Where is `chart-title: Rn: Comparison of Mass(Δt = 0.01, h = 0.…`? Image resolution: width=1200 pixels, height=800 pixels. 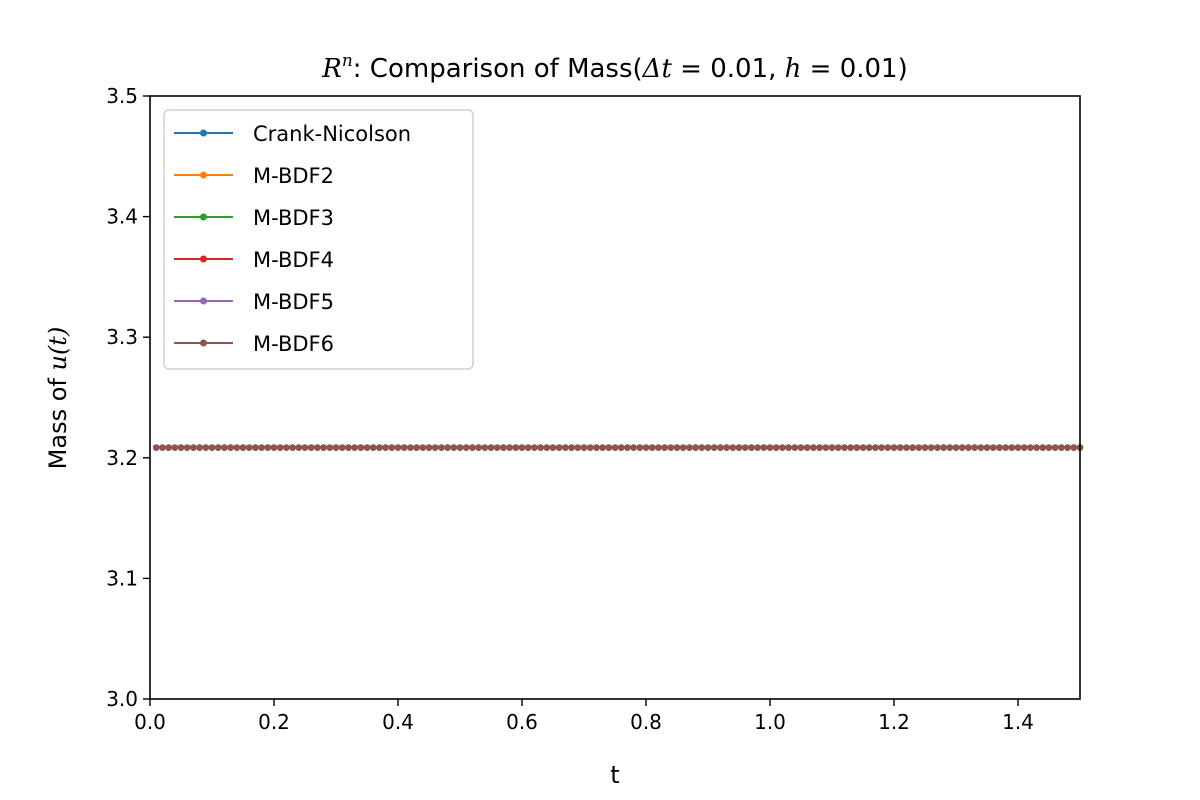 chart-title: Rn: Comparison of Mass(Δt = 0.01, h = 0.… is located at coordinates (614, 67).